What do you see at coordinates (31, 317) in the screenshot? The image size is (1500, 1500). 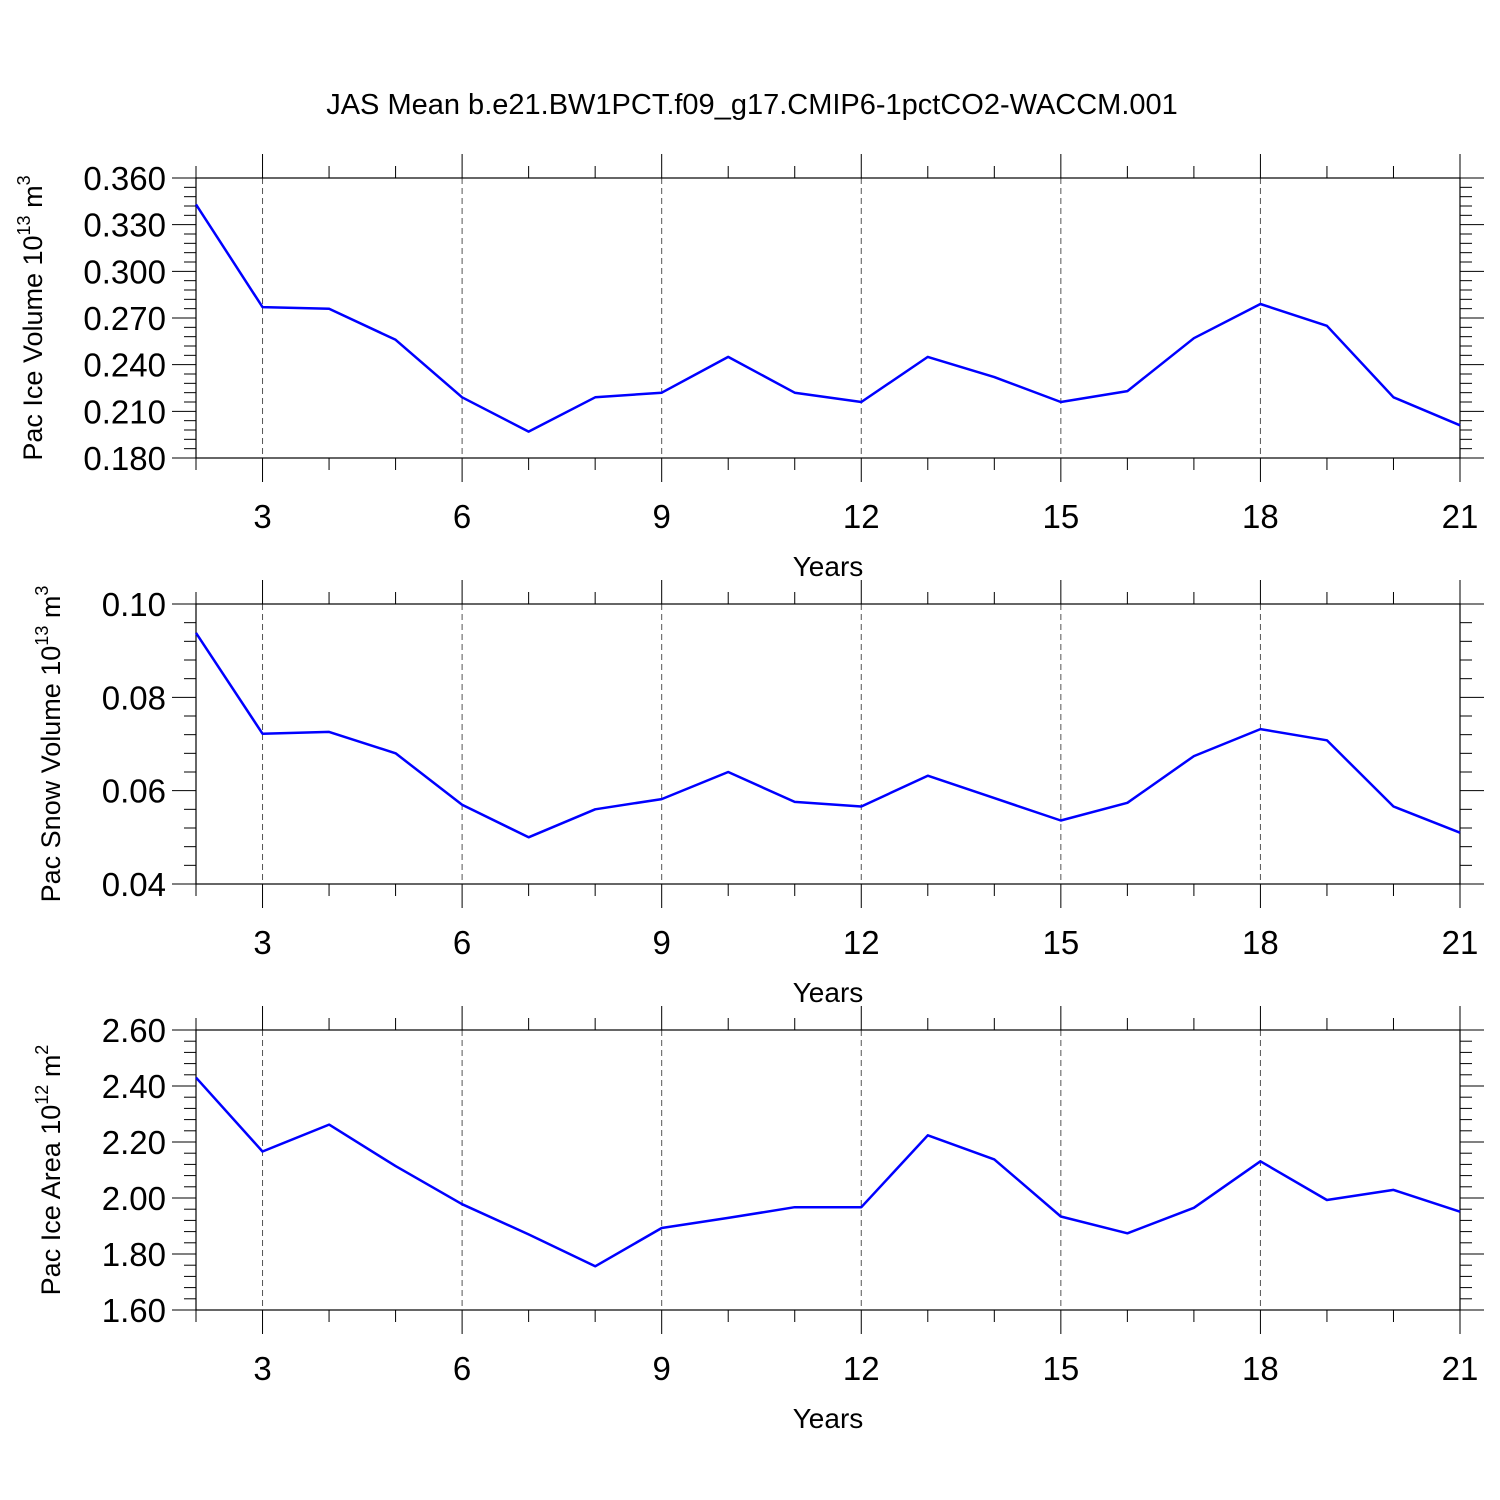 I see `y-axis-label: Pac Ice Volume 1013 m3` at bounding box center [31, 317].